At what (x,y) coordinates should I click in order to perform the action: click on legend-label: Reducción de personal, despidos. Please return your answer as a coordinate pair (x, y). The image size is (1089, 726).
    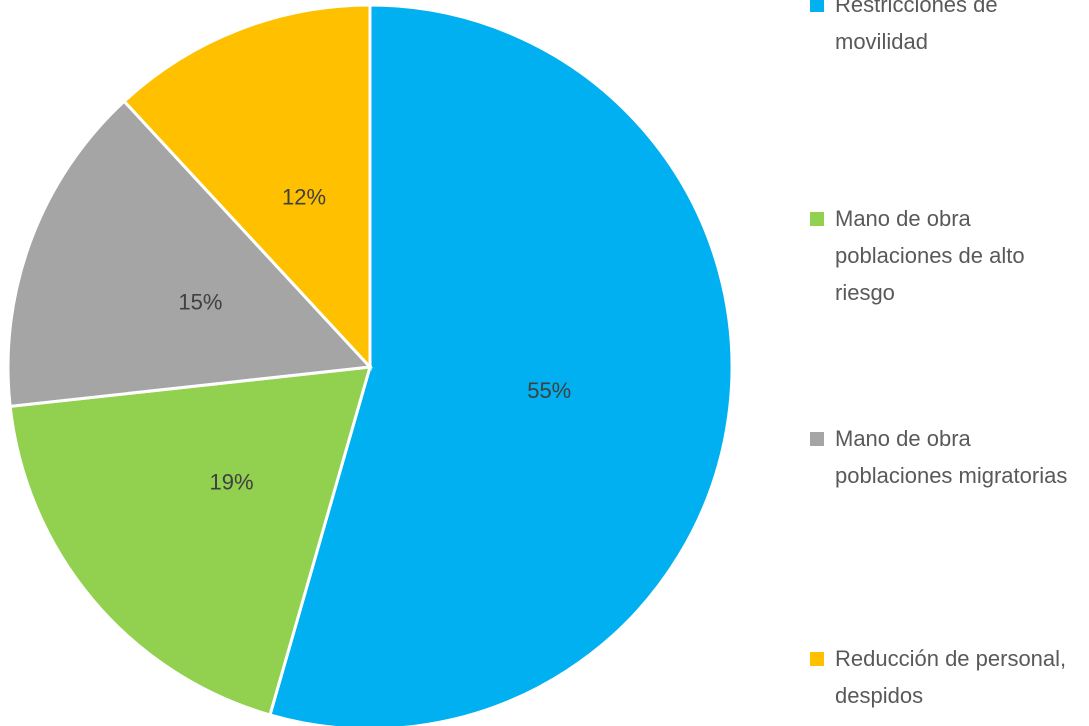
    Looking at the image, I should click on (951, 677).